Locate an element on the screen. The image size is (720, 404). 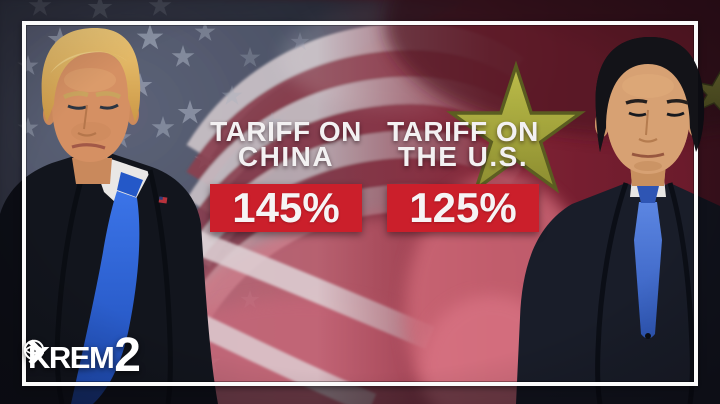
tariff-china-value: 145% is located at coordinates (286, 208).